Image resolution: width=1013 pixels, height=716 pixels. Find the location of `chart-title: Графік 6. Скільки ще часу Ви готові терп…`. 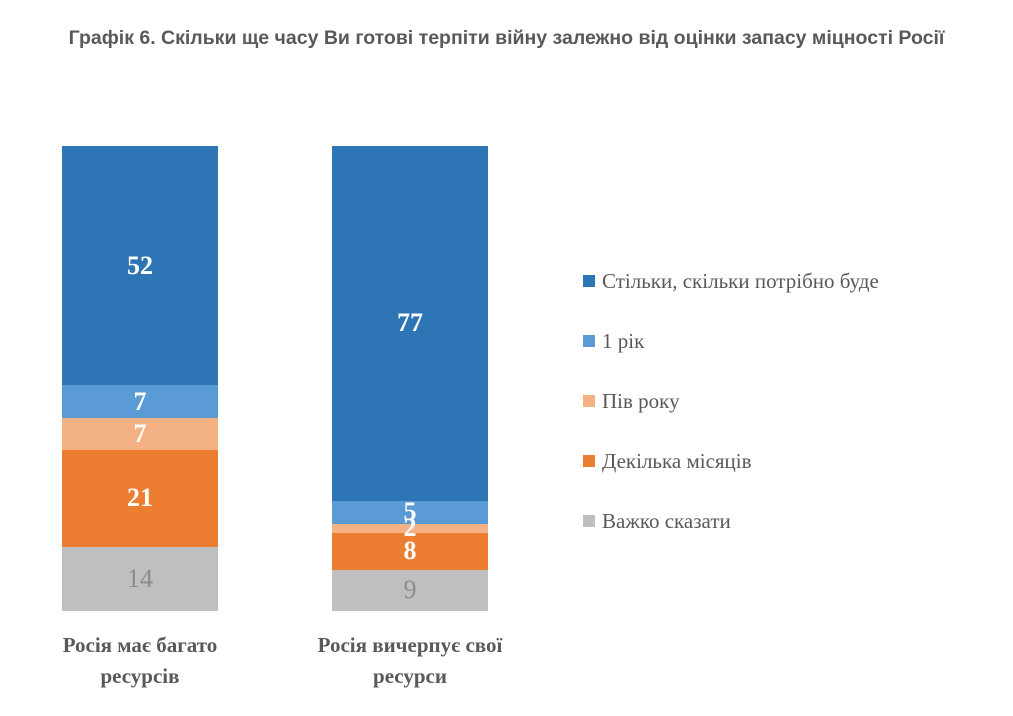

chart-title: Графік 6. Скільки ще часу Ви готові терп… is located at coordinates (506, 38).